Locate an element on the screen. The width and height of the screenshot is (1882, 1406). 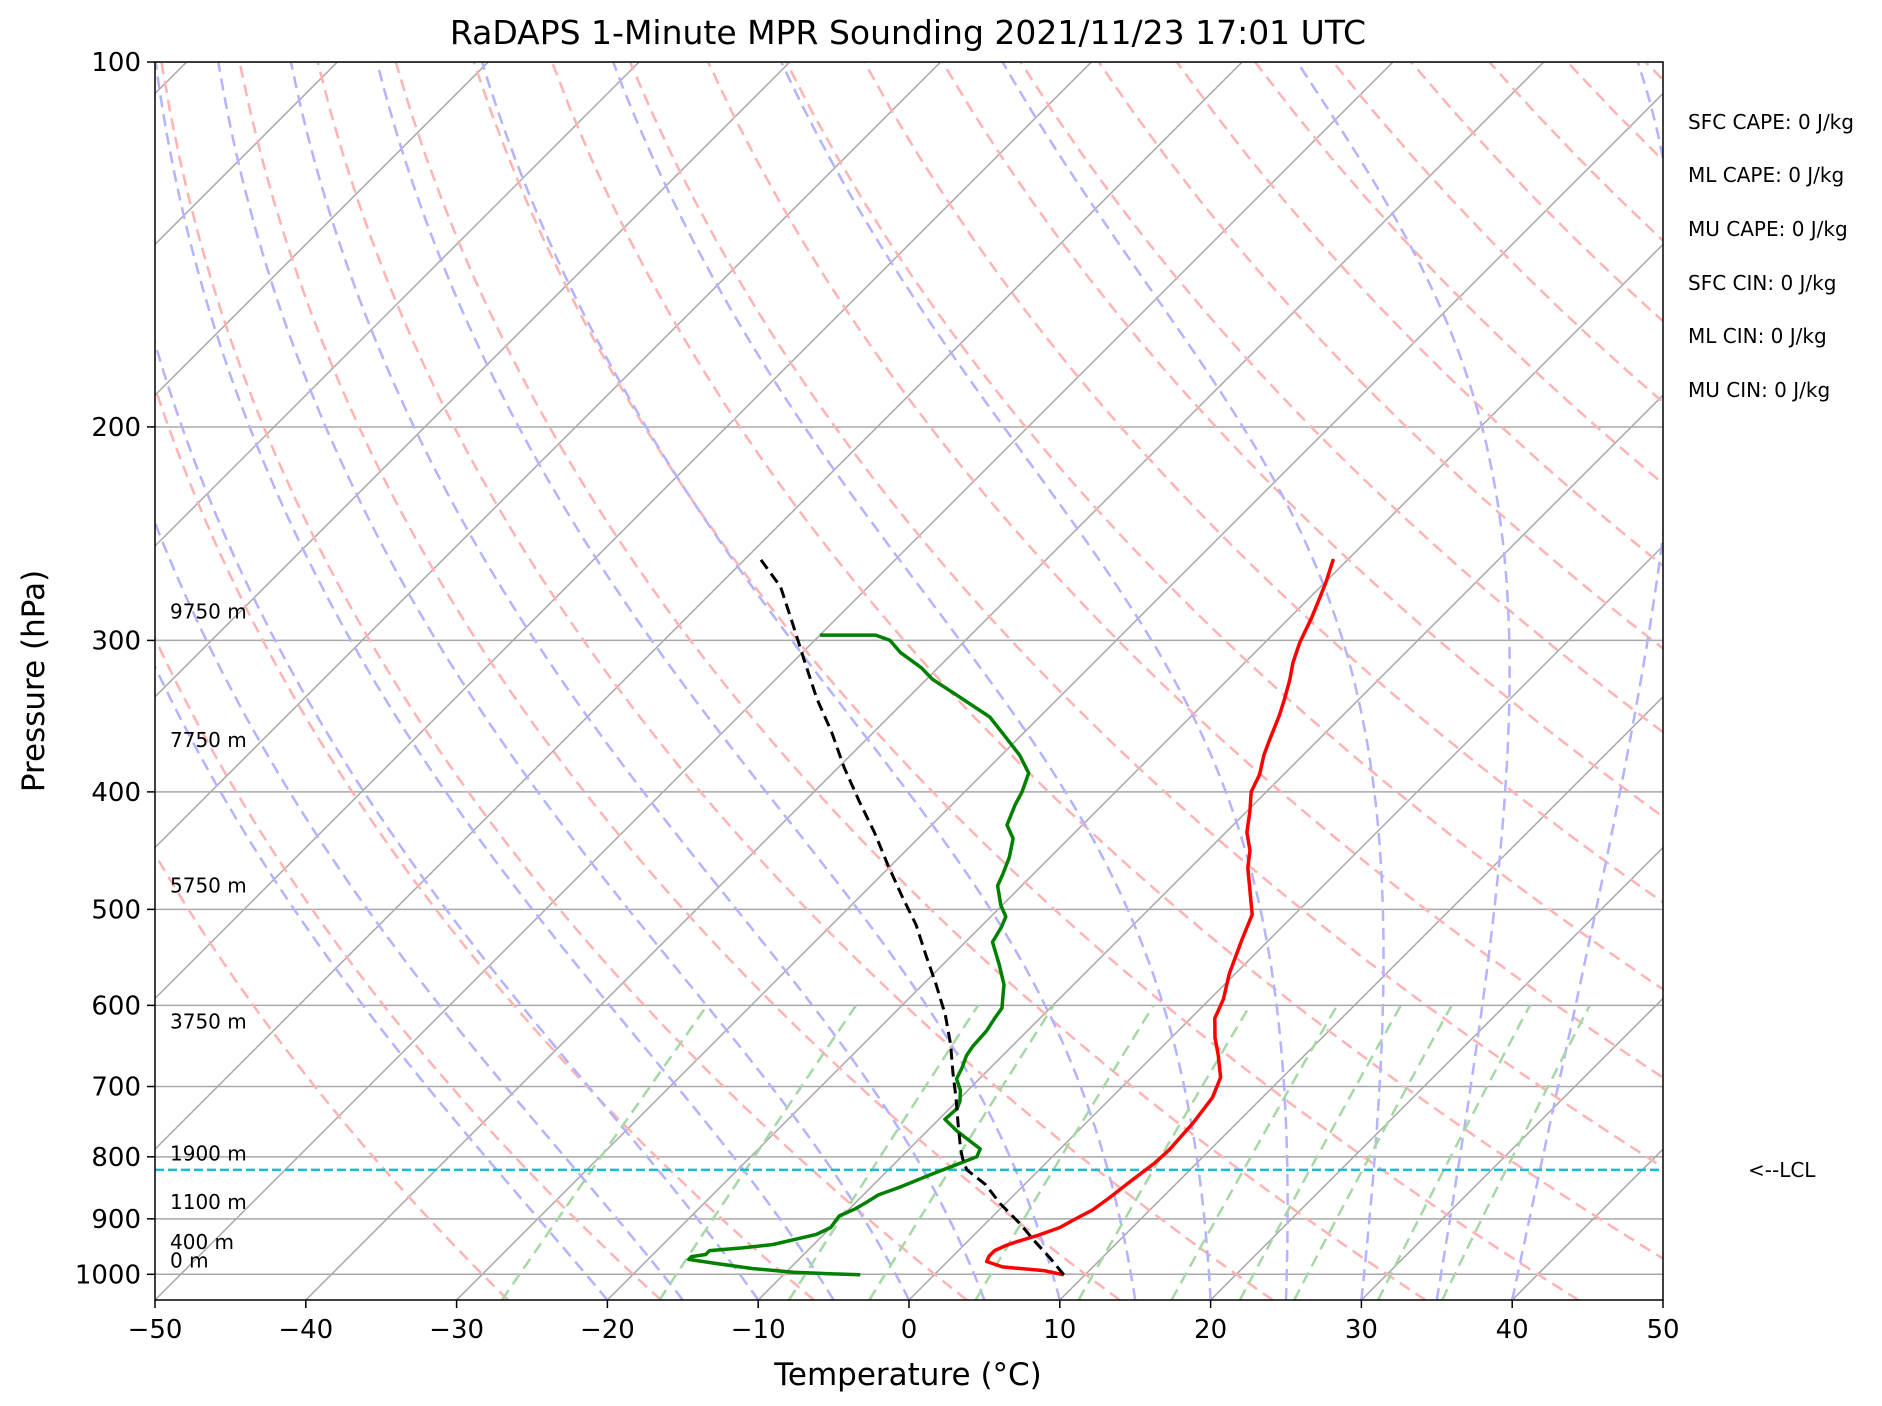
parcel-line is located at coordinates (912, 917).